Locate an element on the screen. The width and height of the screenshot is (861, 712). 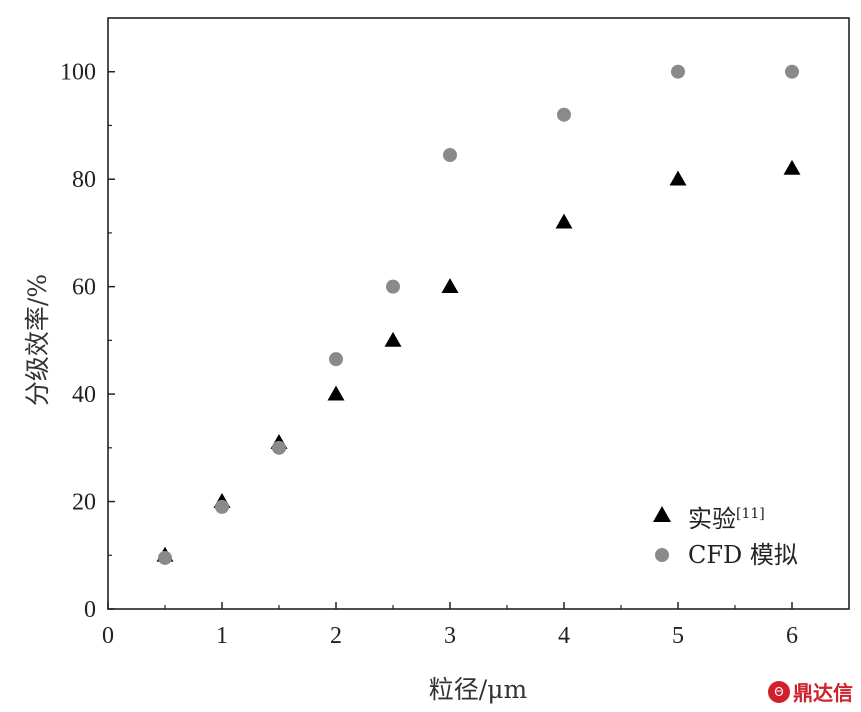
y-tick-label: 40 is located at coordinates (84, 395).